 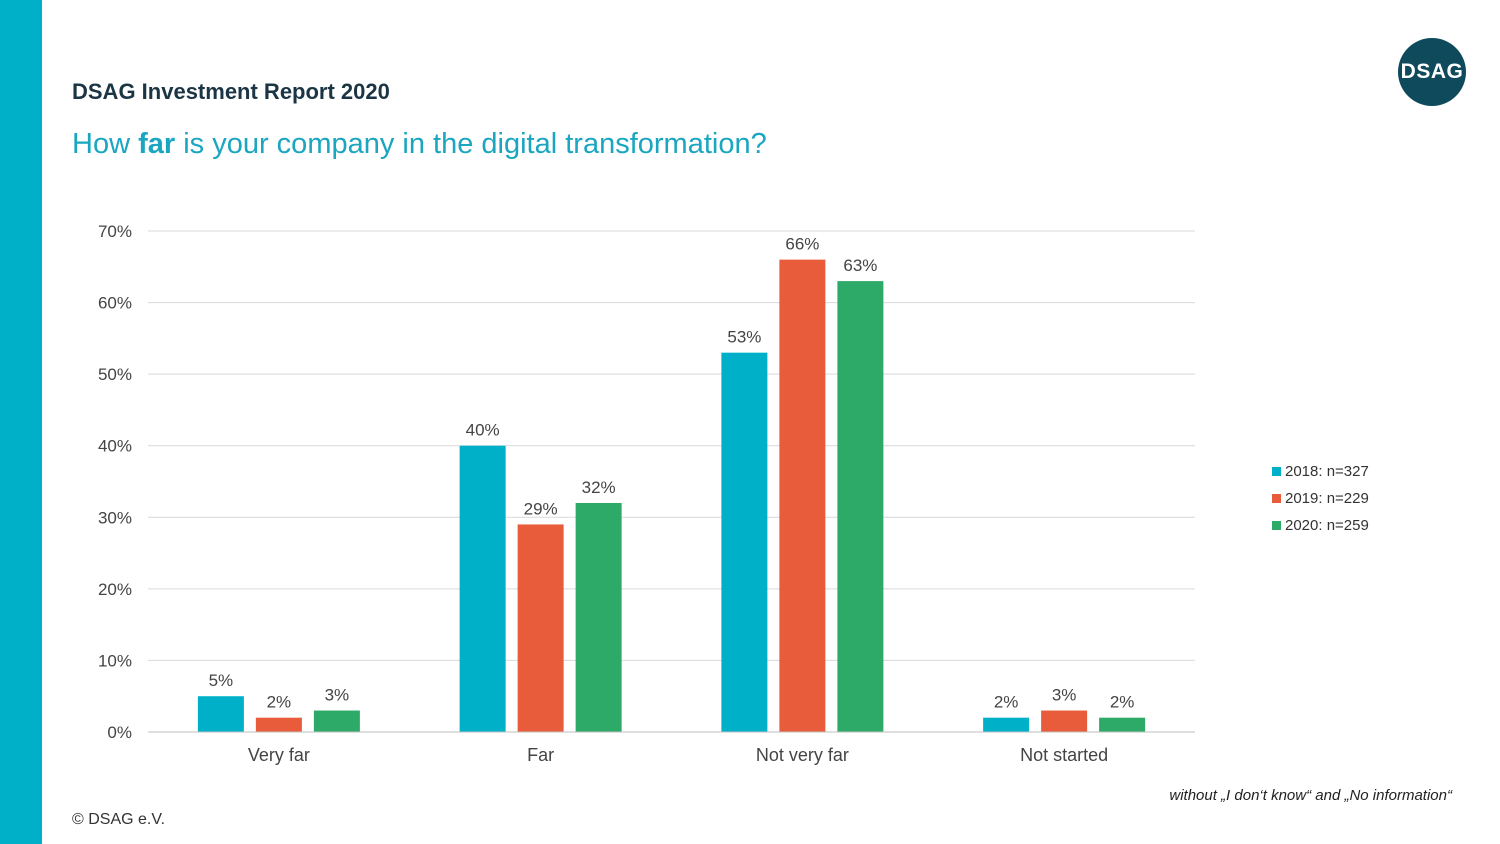 I want to click on y-tick-label: 50%, so click(x=115, y=374).